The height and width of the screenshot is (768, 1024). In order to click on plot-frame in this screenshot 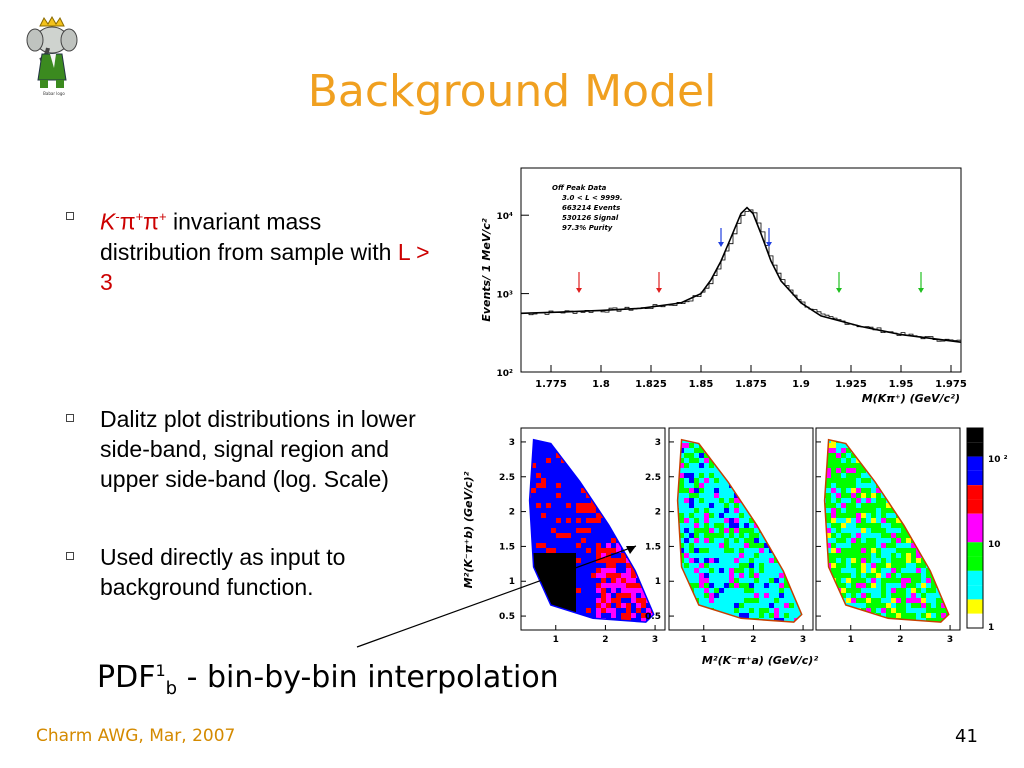, I will do `click(741, 270)`.